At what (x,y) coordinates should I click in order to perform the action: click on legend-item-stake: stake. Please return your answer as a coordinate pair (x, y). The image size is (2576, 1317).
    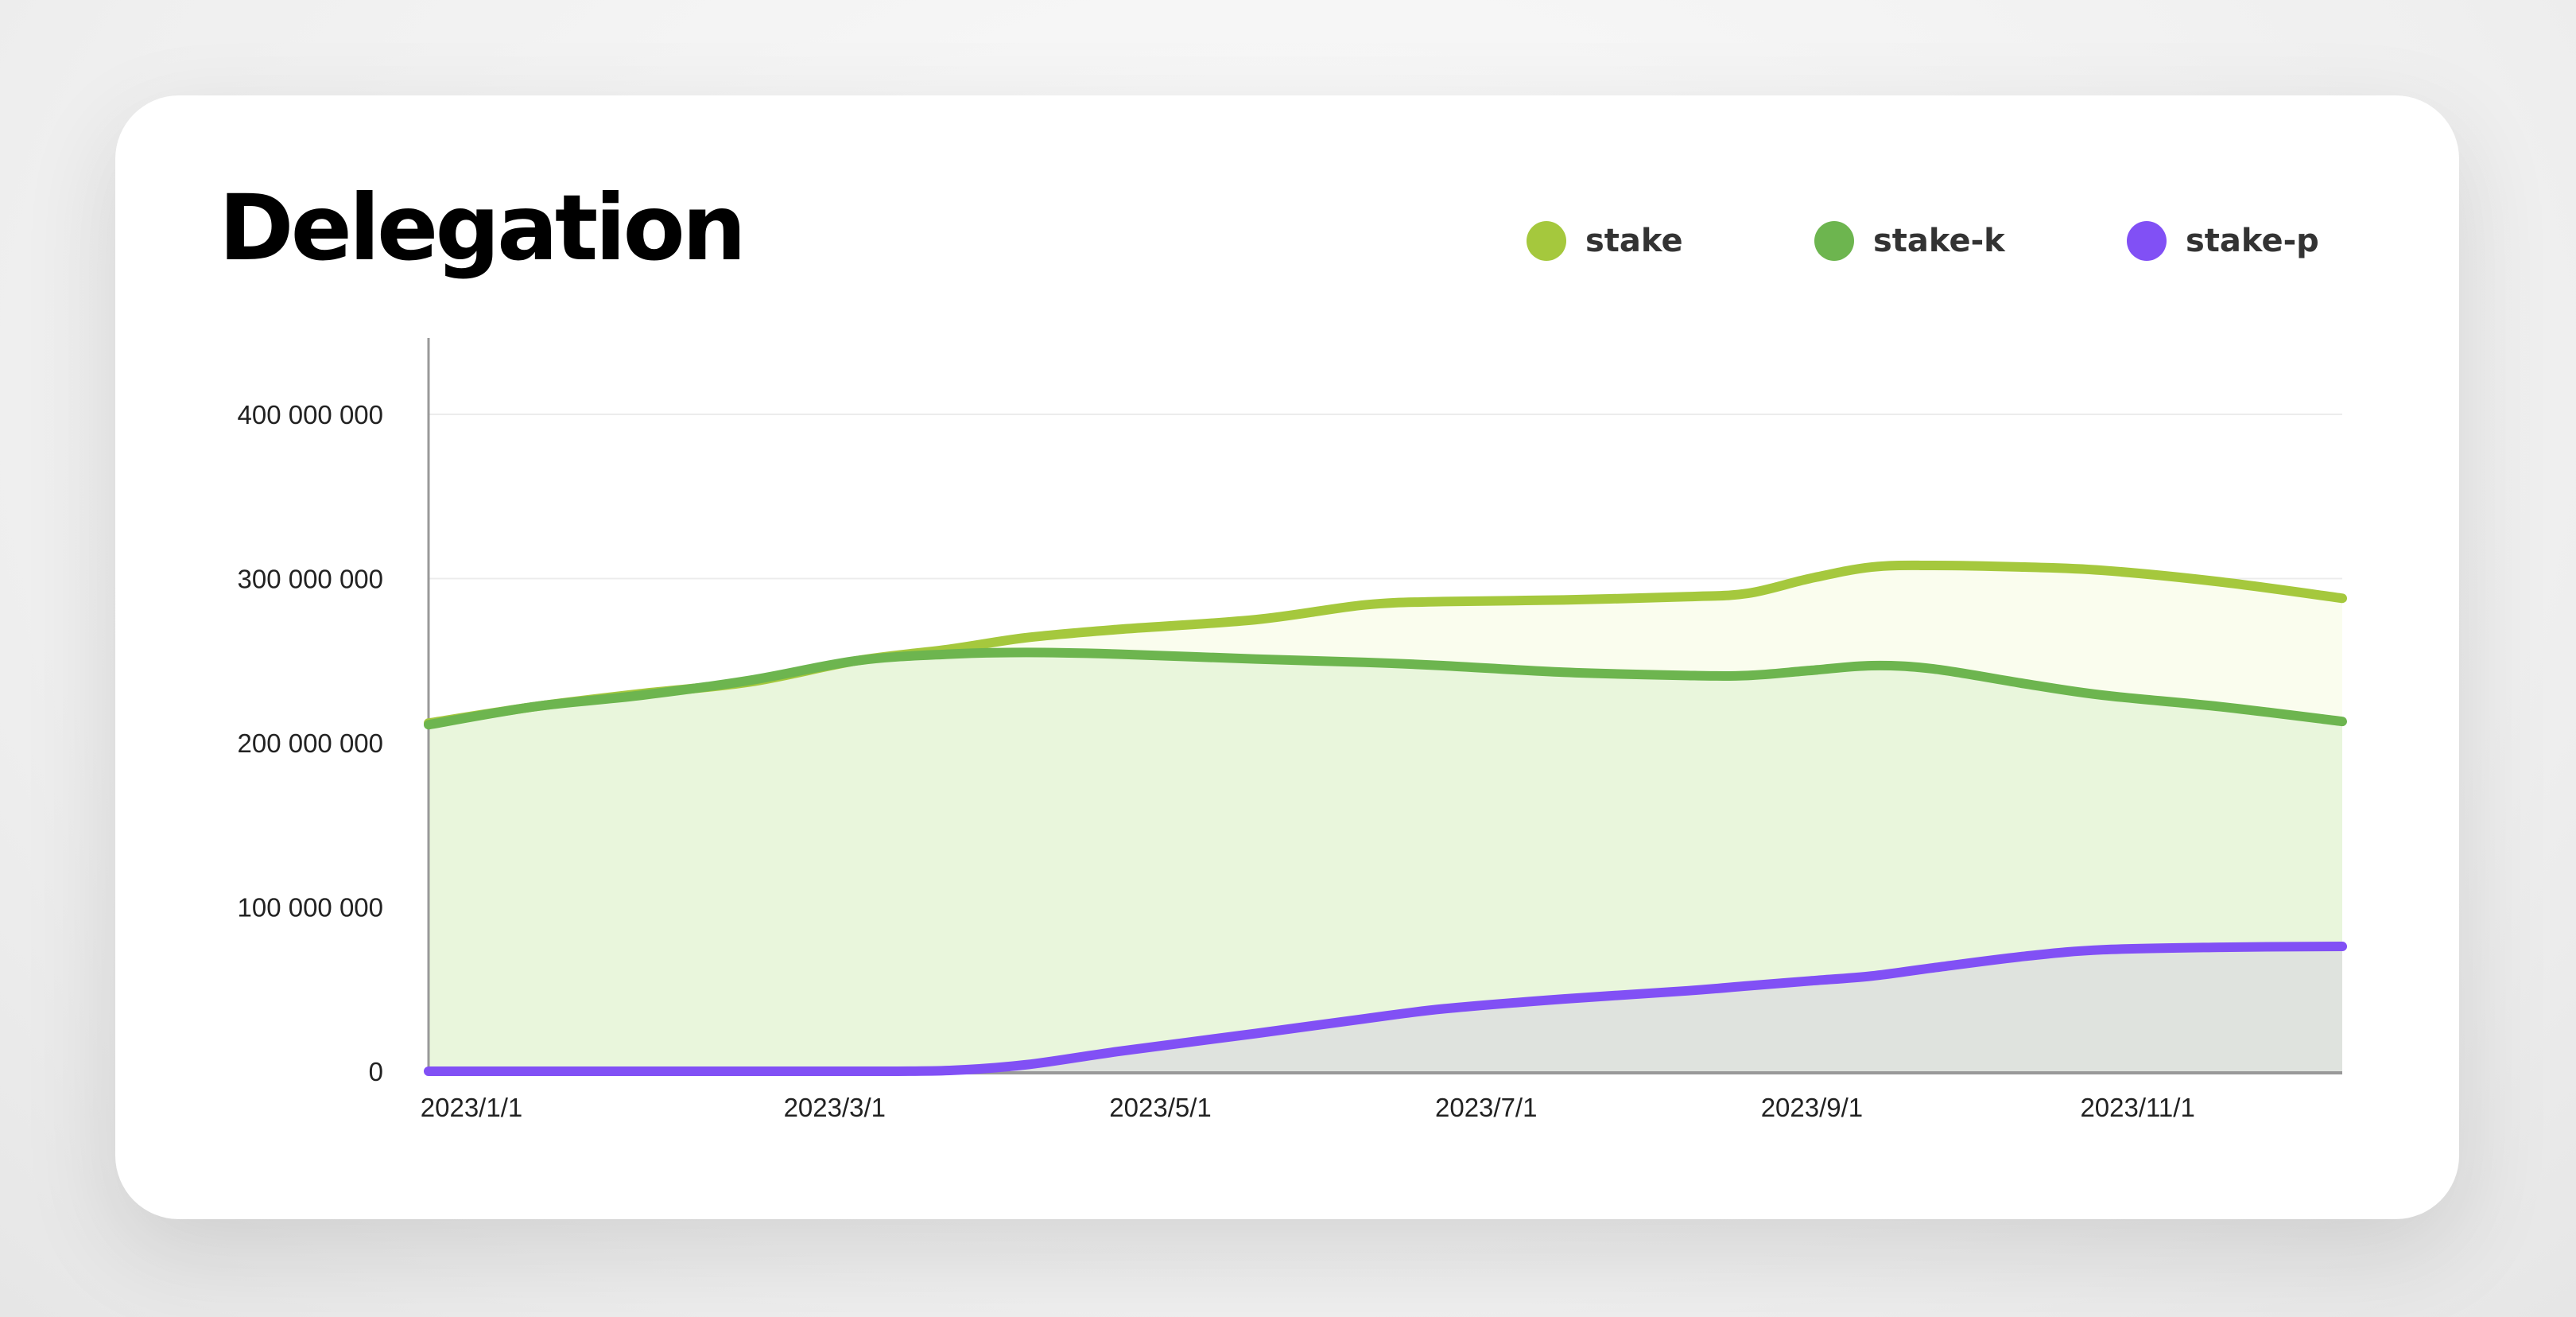
    Looking at the image, I should click on (1605, 241).